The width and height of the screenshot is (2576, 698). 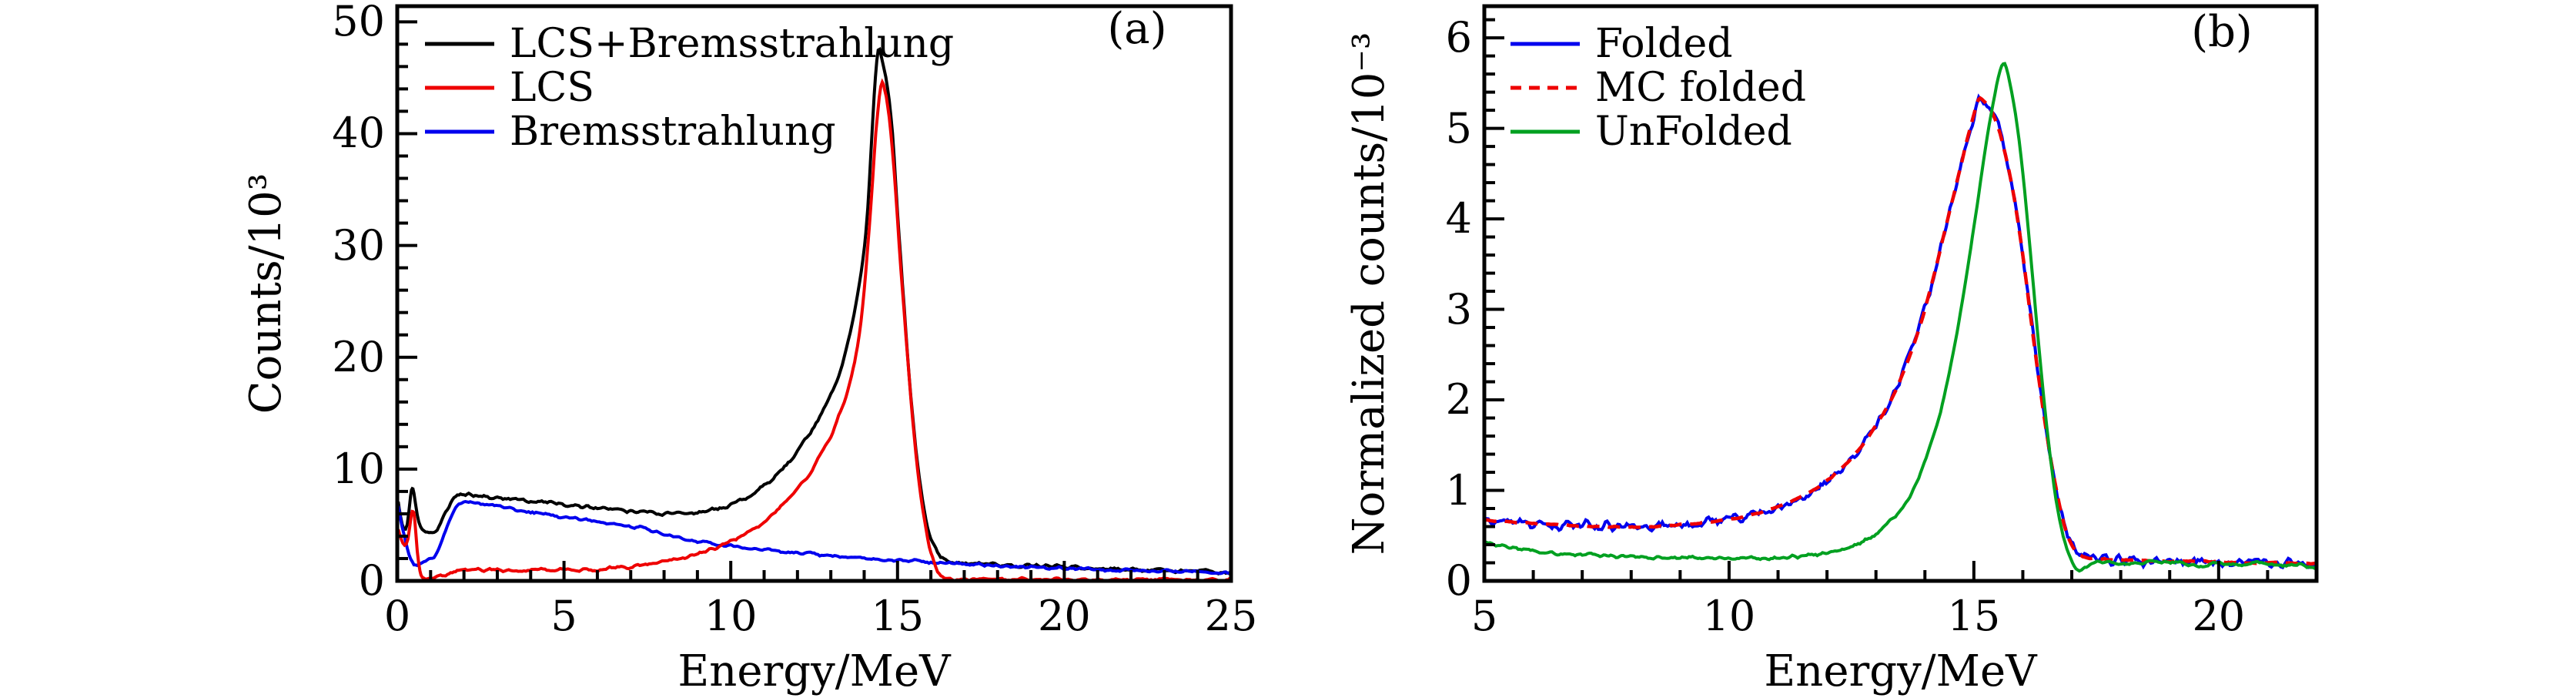 What do you see at coordinates (732, 44) in the screenshot?
I see `legend-label-lcs-plus-bremsstrahlung: LCS+Bremsstrahlung` at bounding box center [732, 44].